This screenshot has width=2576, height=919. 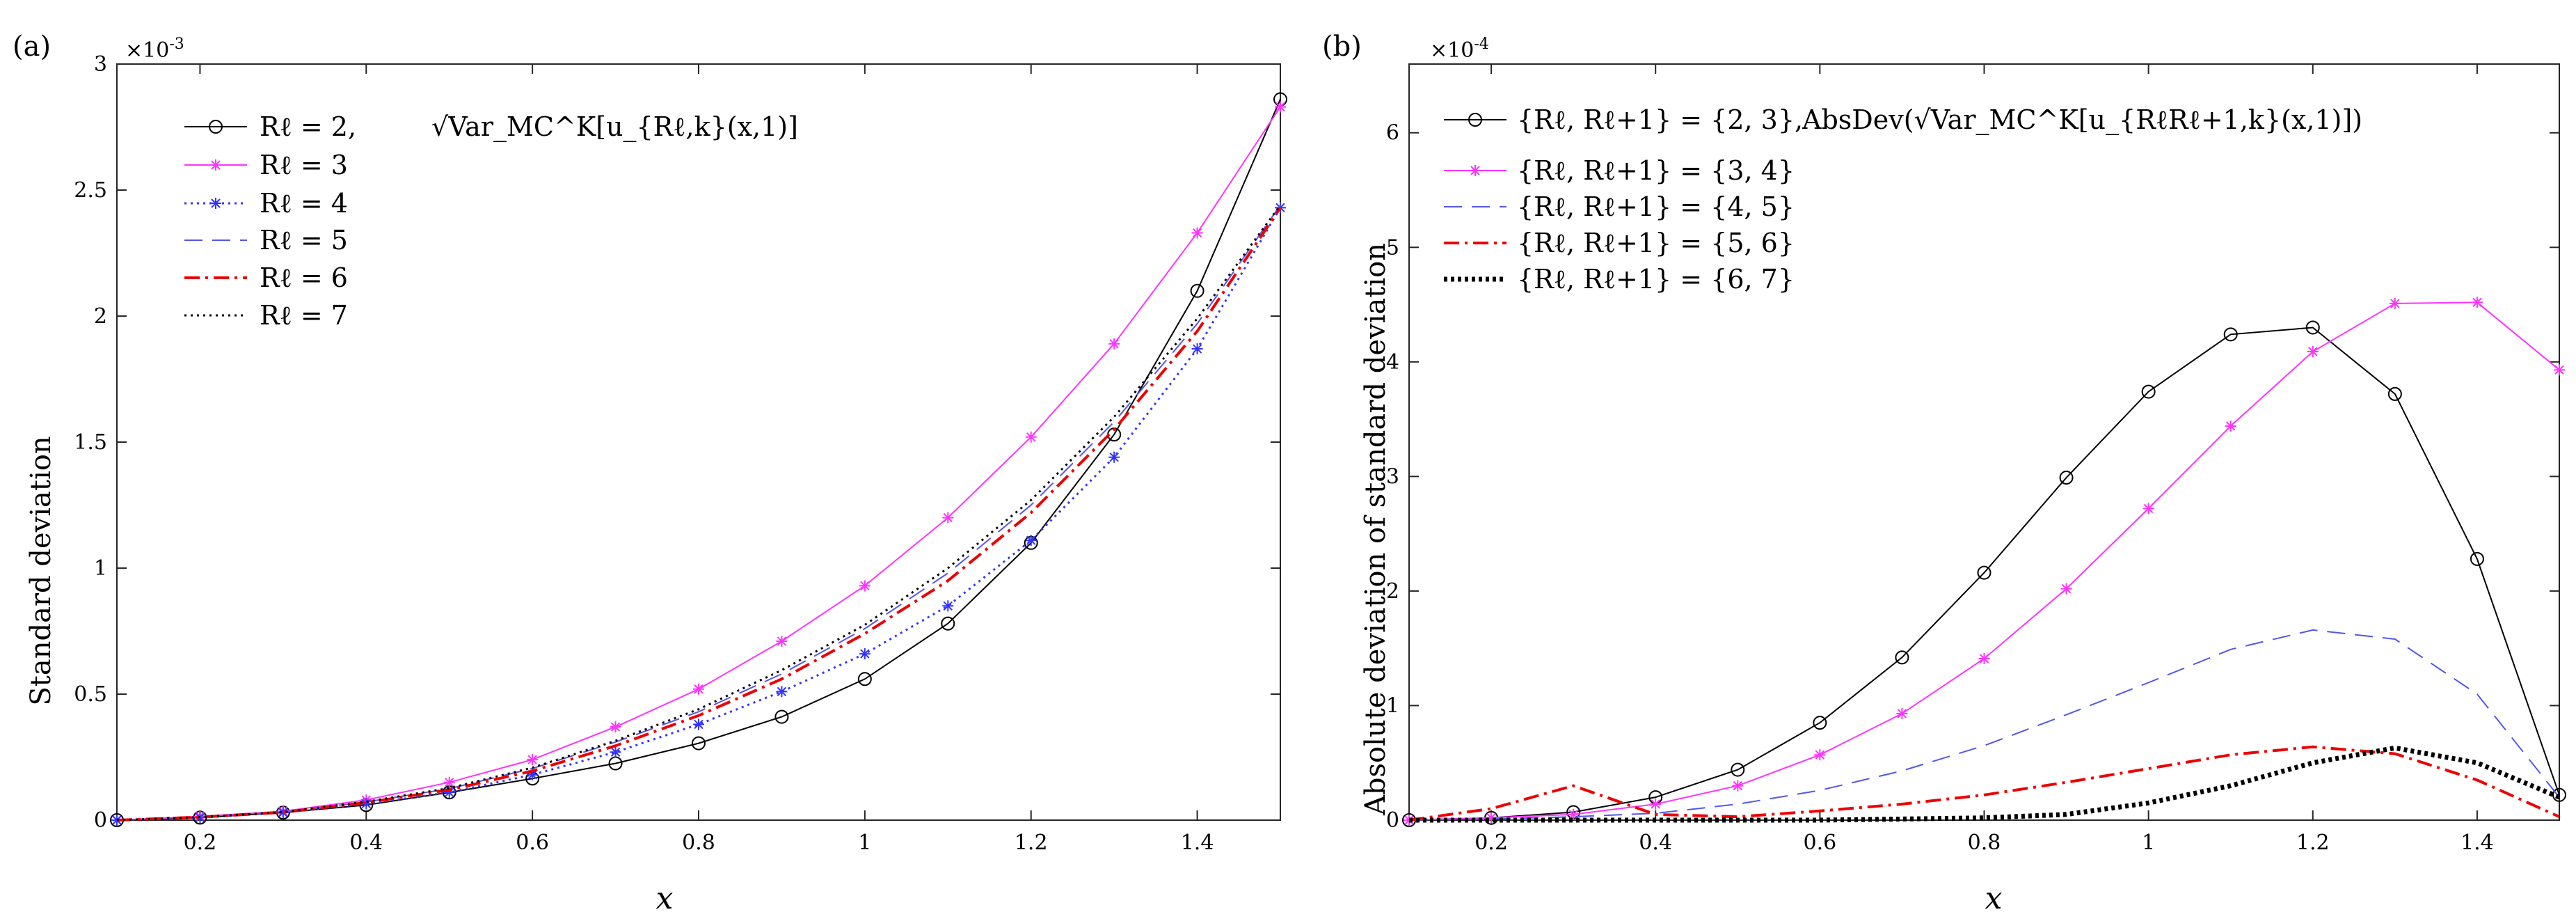 I want to click on legend-a-item-1: Rℓ = 3, so click(x=304, y=165).